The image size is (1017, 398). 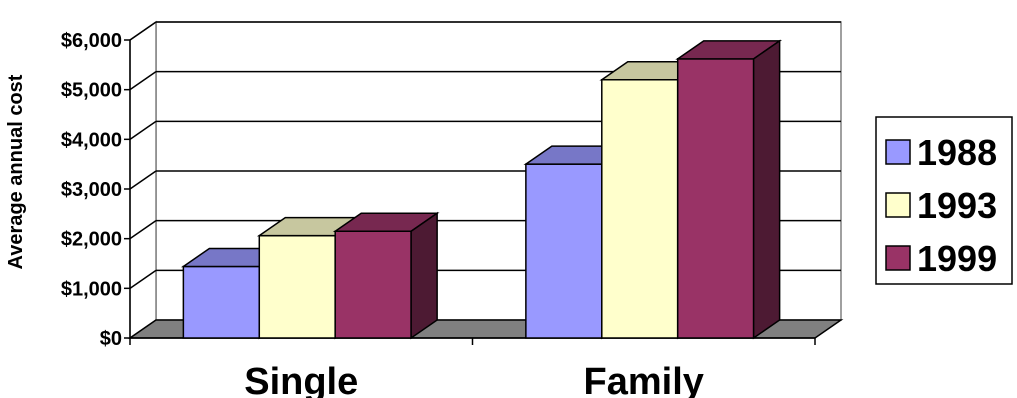 I want to click on x-tick-label: Single, so click(x=301, y=379).